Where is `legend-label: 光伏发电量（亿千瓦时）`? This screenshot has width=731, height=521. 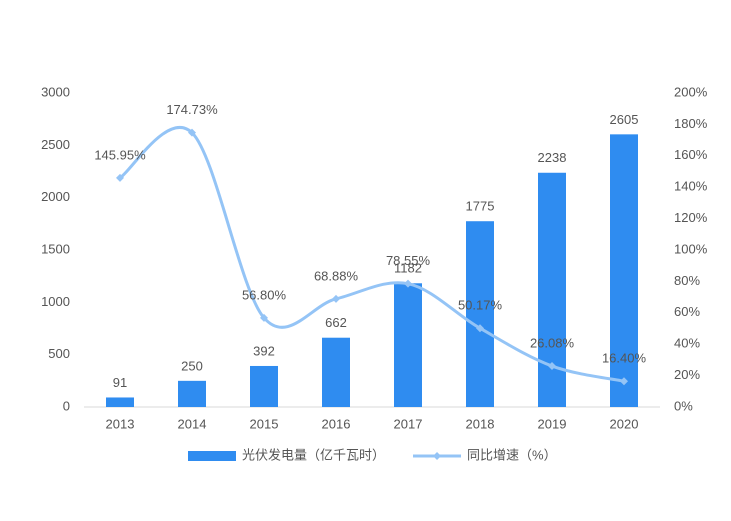 legend-label: 光伏发电量（亿千瓦时） is located at coordinates (313, 454).